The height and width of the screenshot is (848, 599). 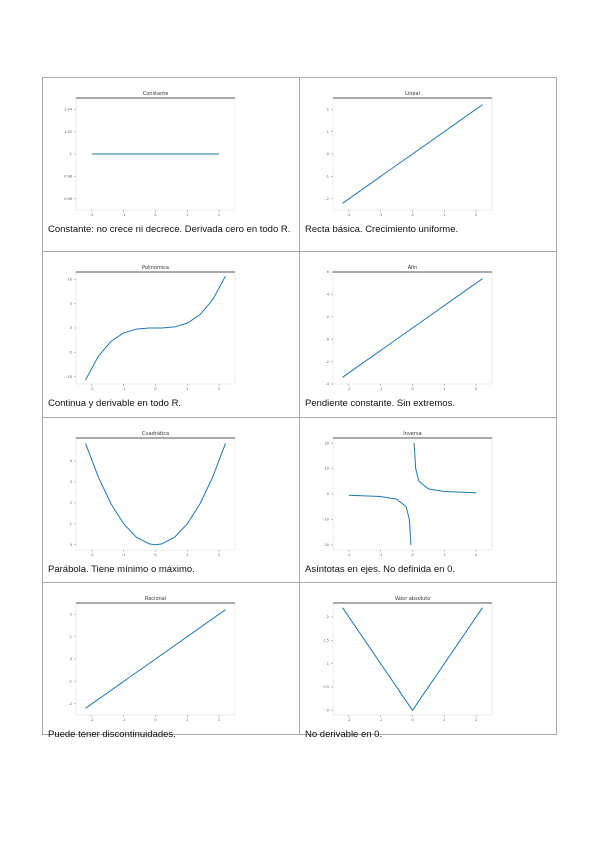 What do you see at coordinates (327, 443) in the screenshot?
I see `y-tick-label: 20` at bounding box center [327, 443].